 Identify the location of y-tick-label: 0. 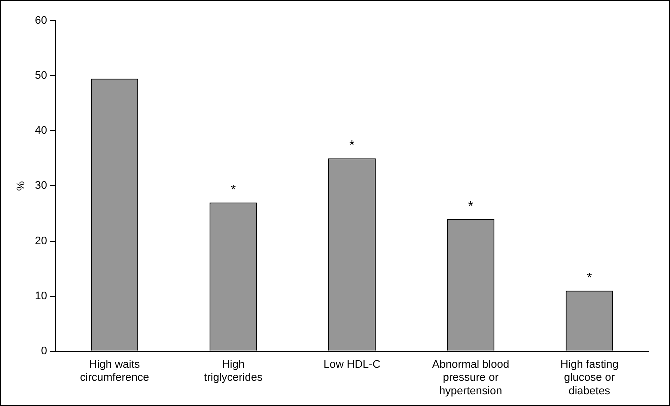
(44, 351).